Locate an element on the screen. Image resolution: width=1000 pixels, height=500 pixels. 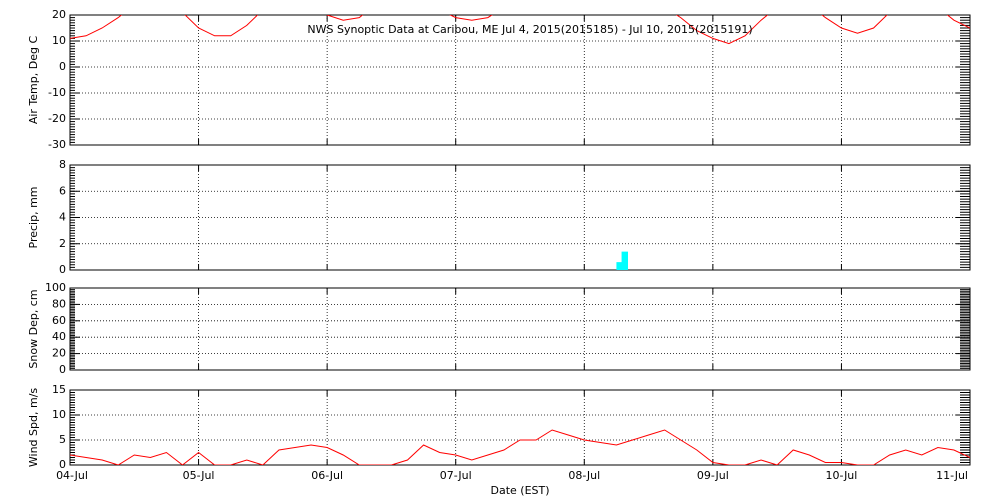
y-tick-label: 2 is located at coordinates (62, 243).